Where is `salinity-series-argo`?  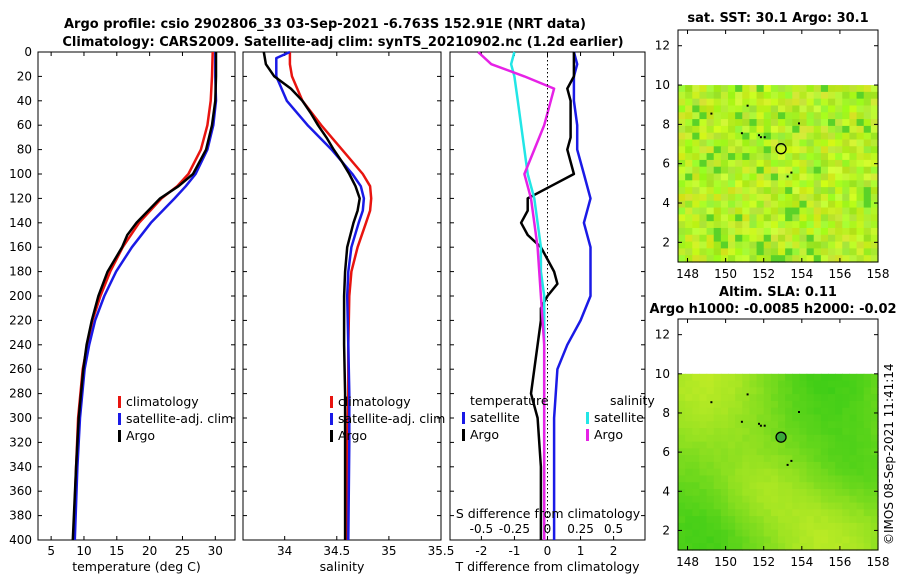
salinity-series-argo is located at coordinates (311, 295).